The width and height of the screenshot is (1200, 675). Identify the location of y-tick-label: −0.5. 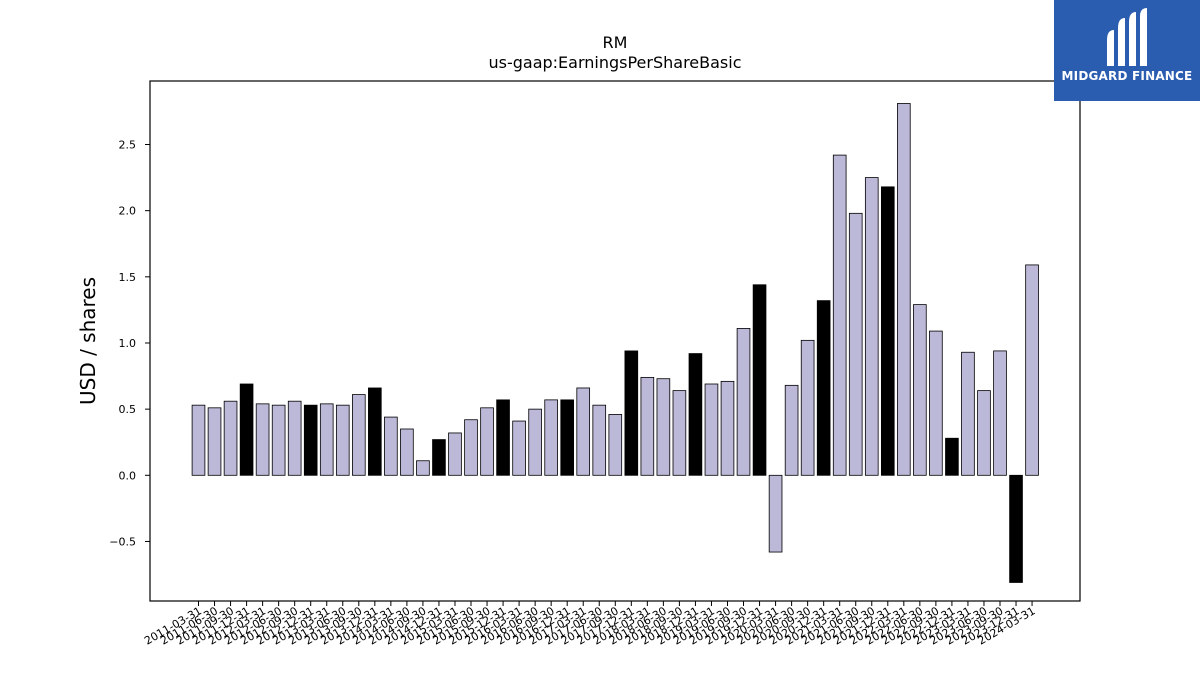
(122, 541).